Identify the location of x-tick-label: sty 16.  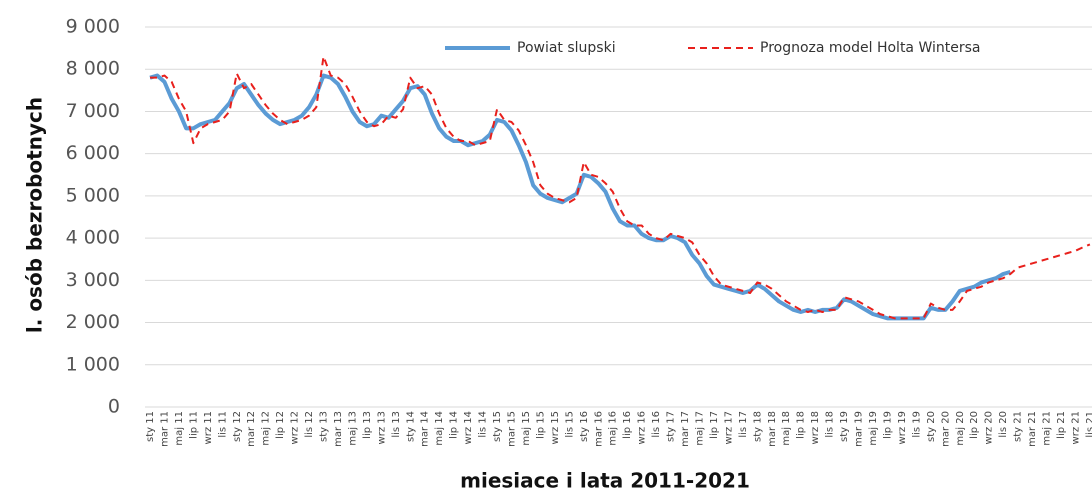
(584, 426).